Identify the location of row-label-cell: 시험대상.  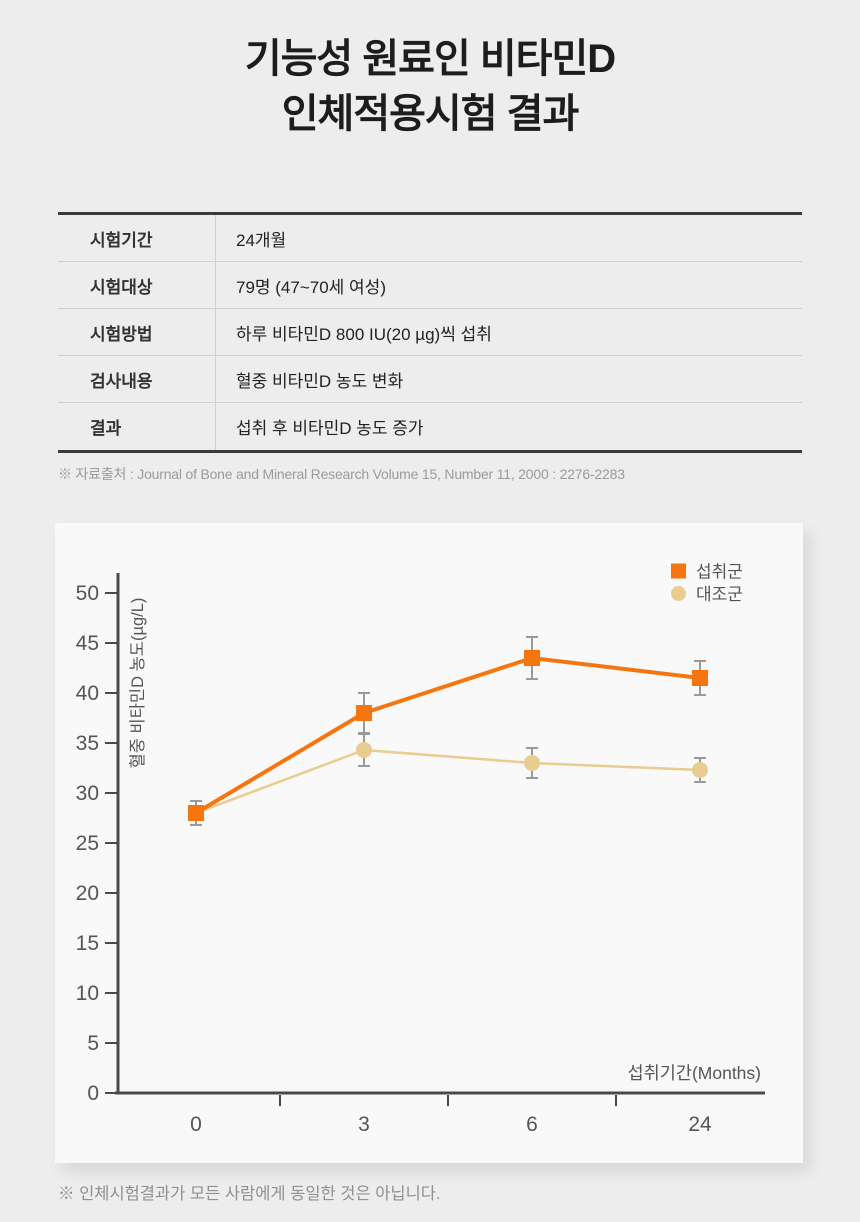
(137, 285).